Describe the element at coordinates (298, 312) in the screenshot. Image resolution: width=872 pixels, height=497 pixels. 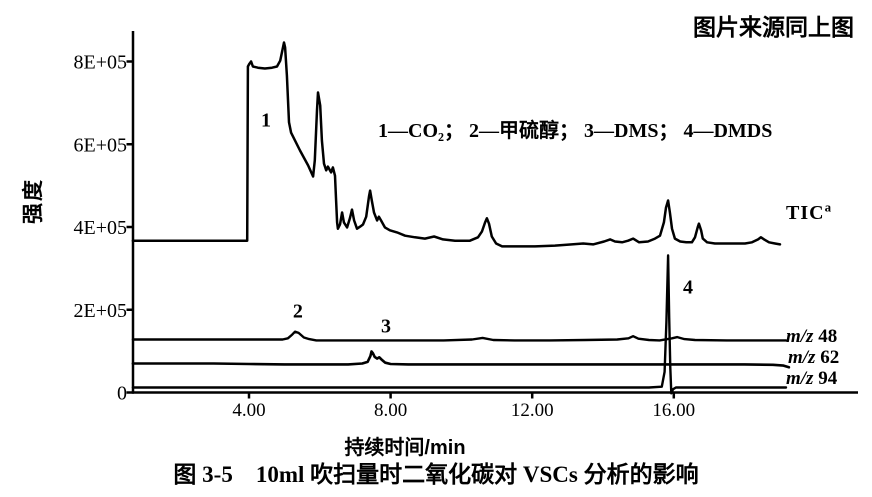
I see `peak-label-2: 2` at that location.